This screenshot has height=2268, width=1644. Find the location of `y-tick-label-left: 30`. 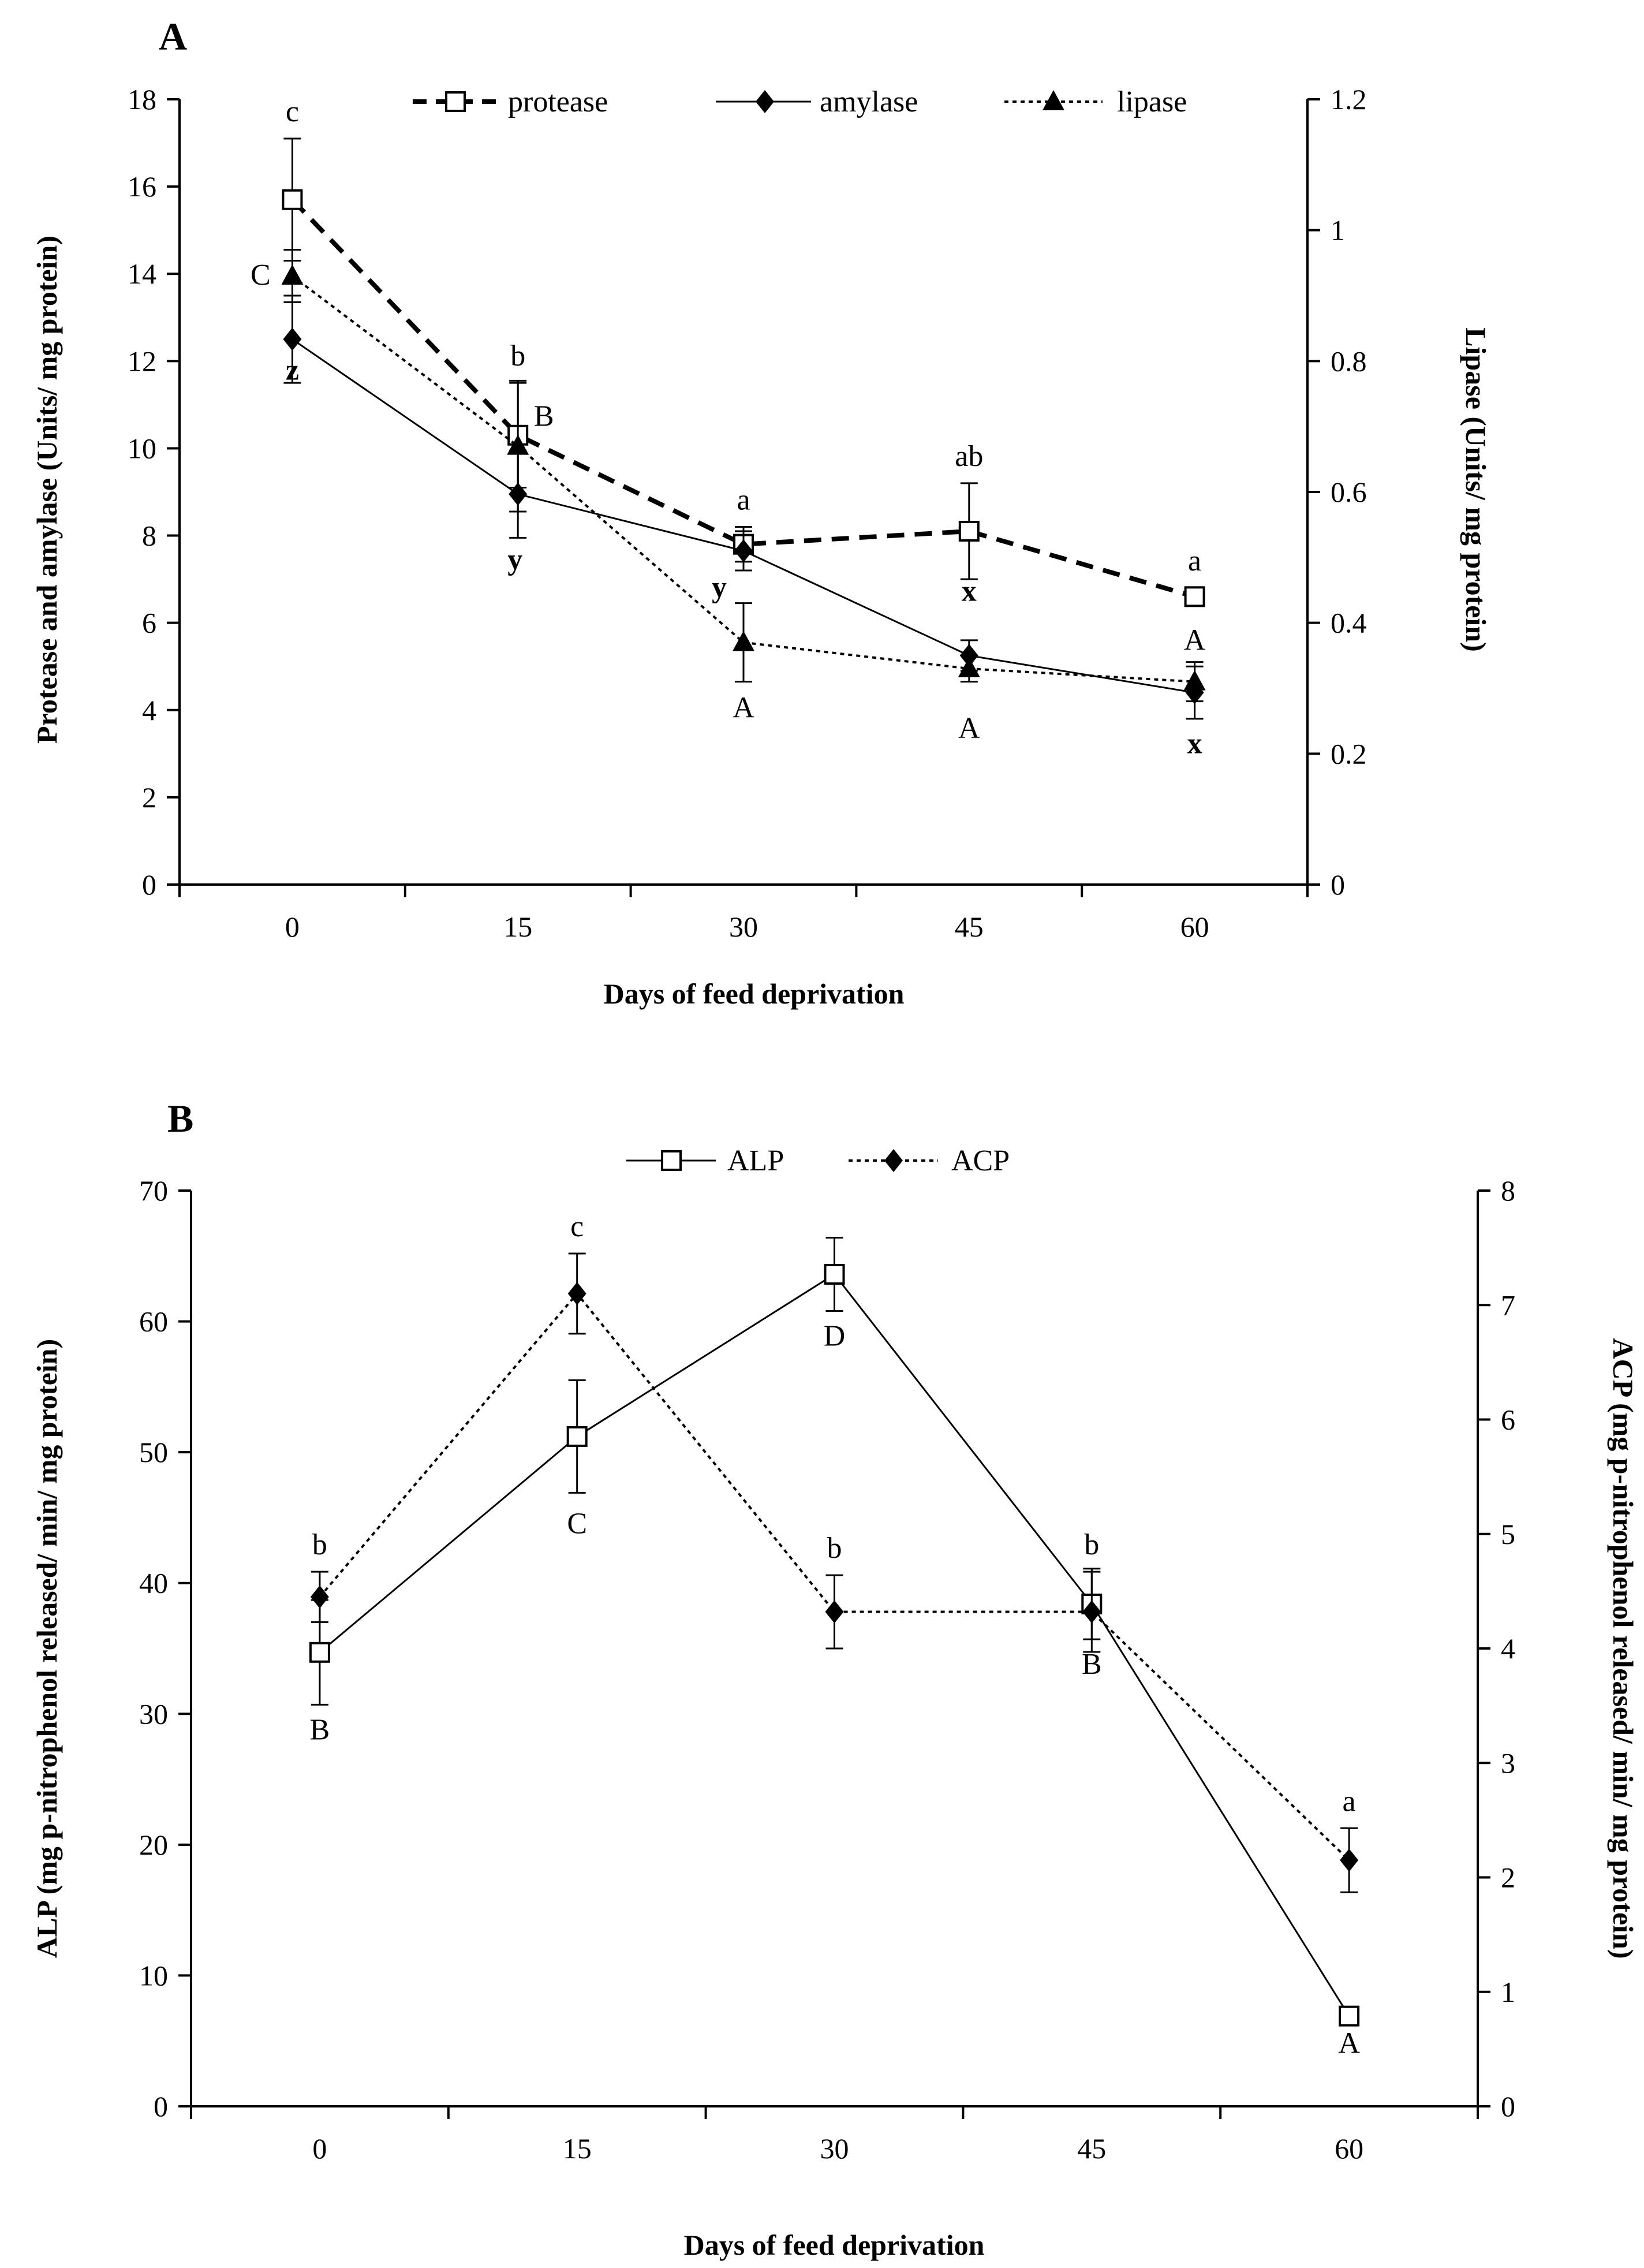

y-tick-label-left: 30 is located at coordinates (154, 1714).